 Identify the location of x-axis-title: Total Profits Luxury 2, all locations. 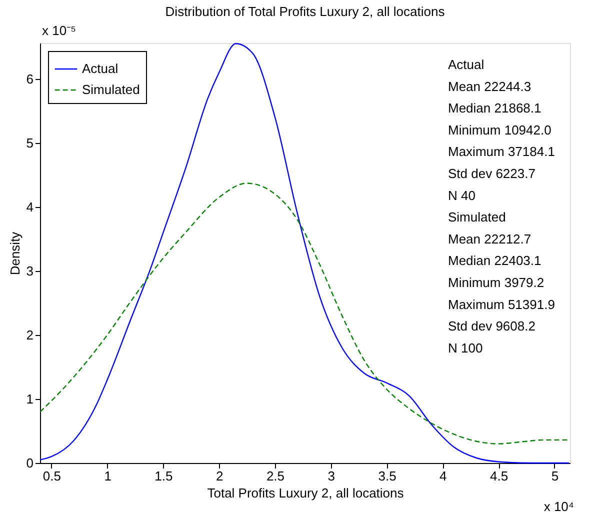
(305, 493).